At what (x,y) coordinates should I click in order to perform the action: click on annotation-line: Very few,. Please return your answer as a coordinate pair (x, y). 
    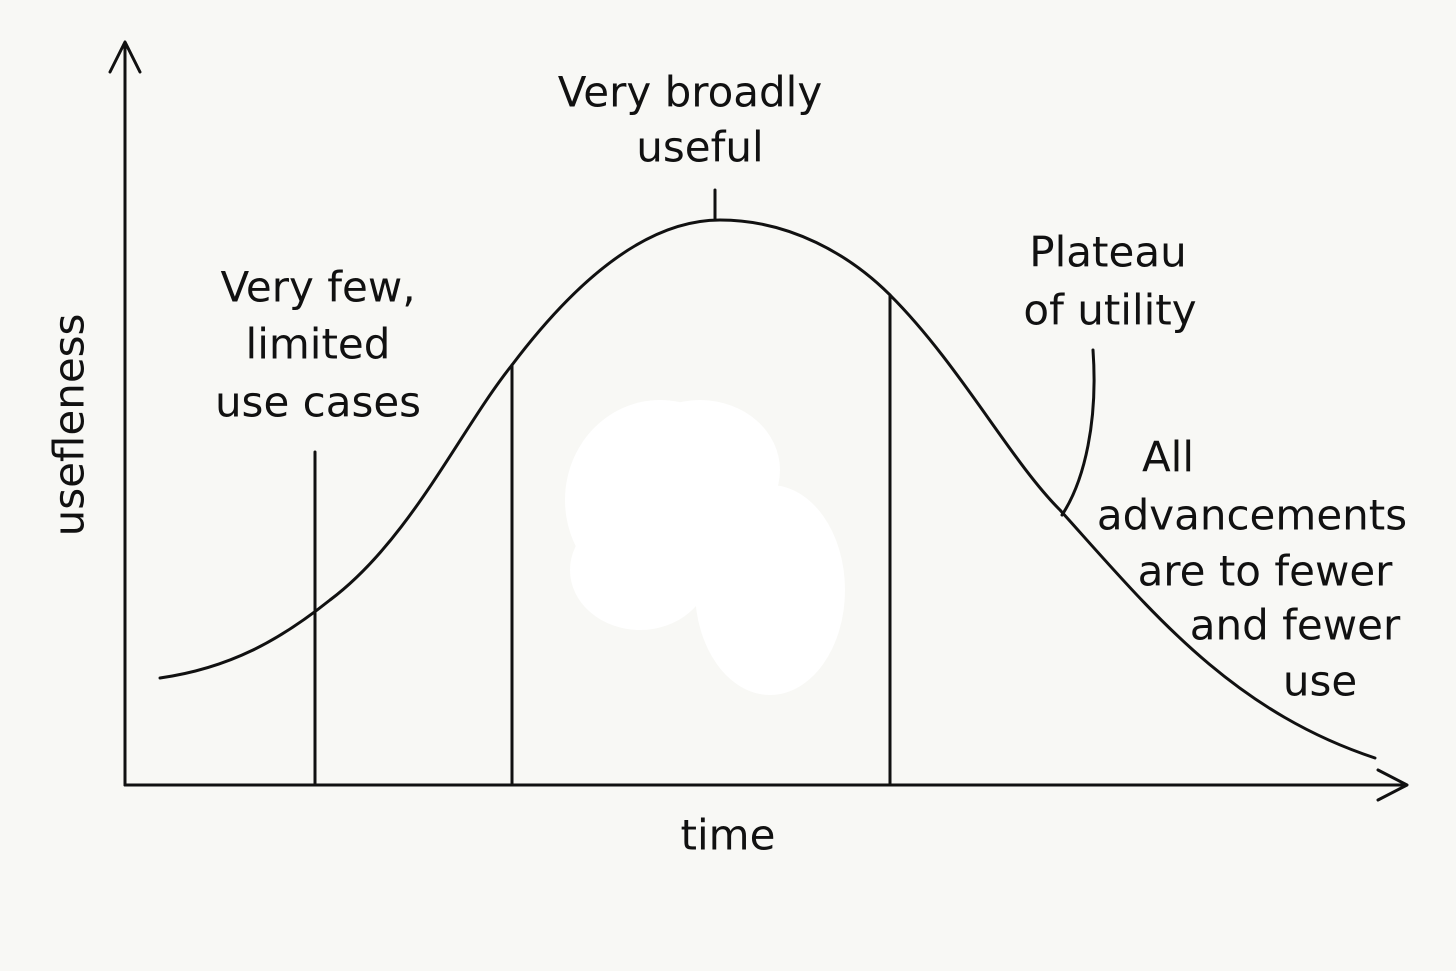
    Looking at the image, I should click on (317, 287).